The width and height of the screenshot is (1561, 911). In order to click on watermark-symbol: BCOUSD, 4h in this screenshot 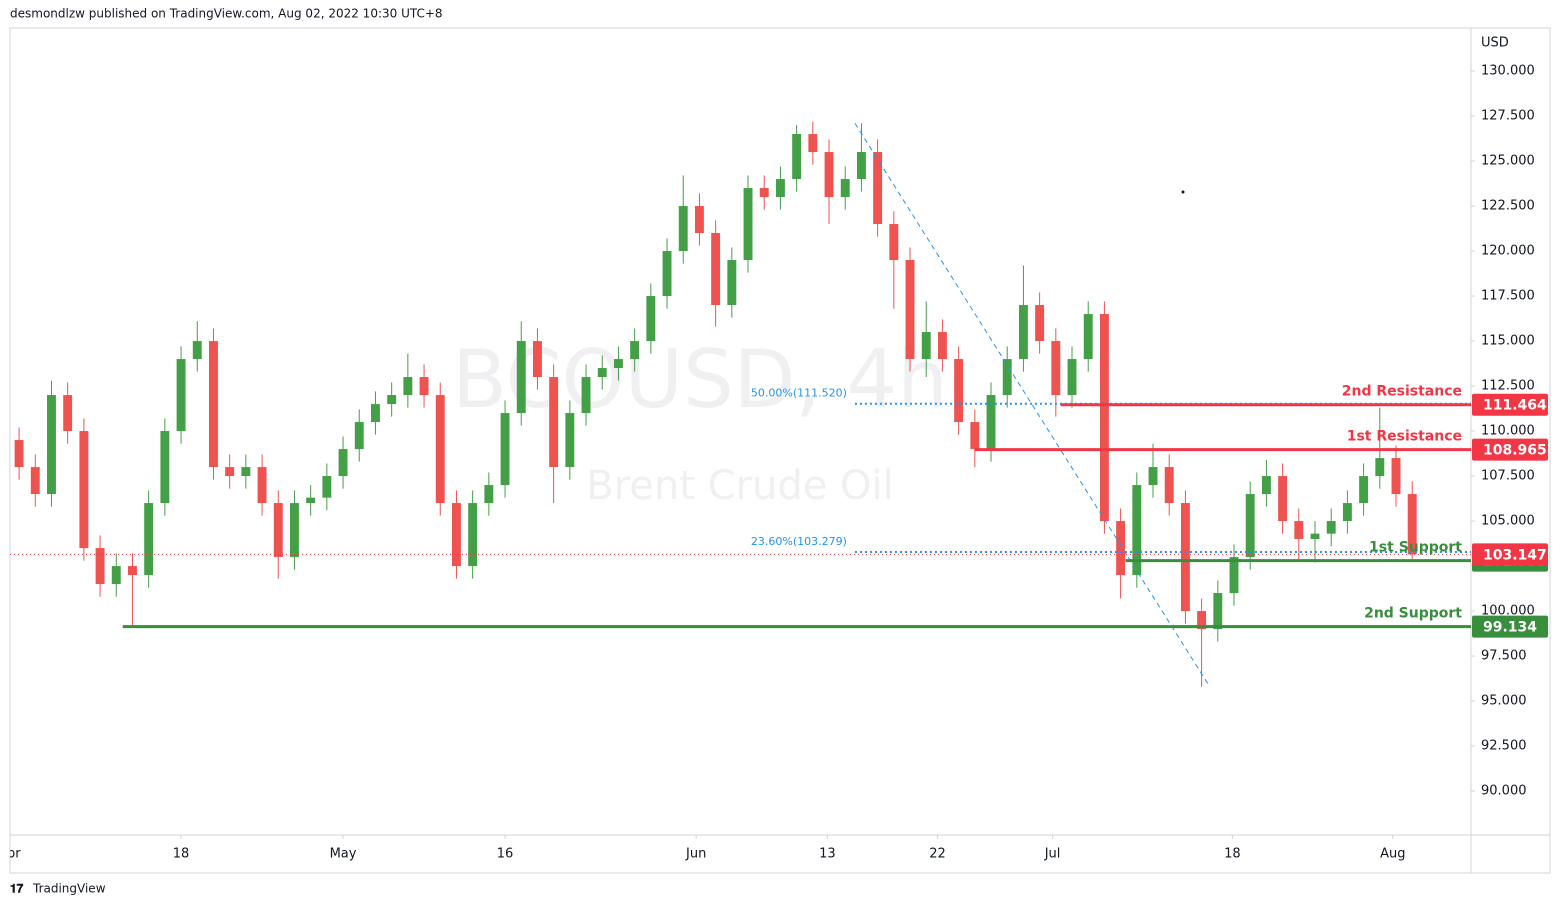, I will do `click(700, 379)`.